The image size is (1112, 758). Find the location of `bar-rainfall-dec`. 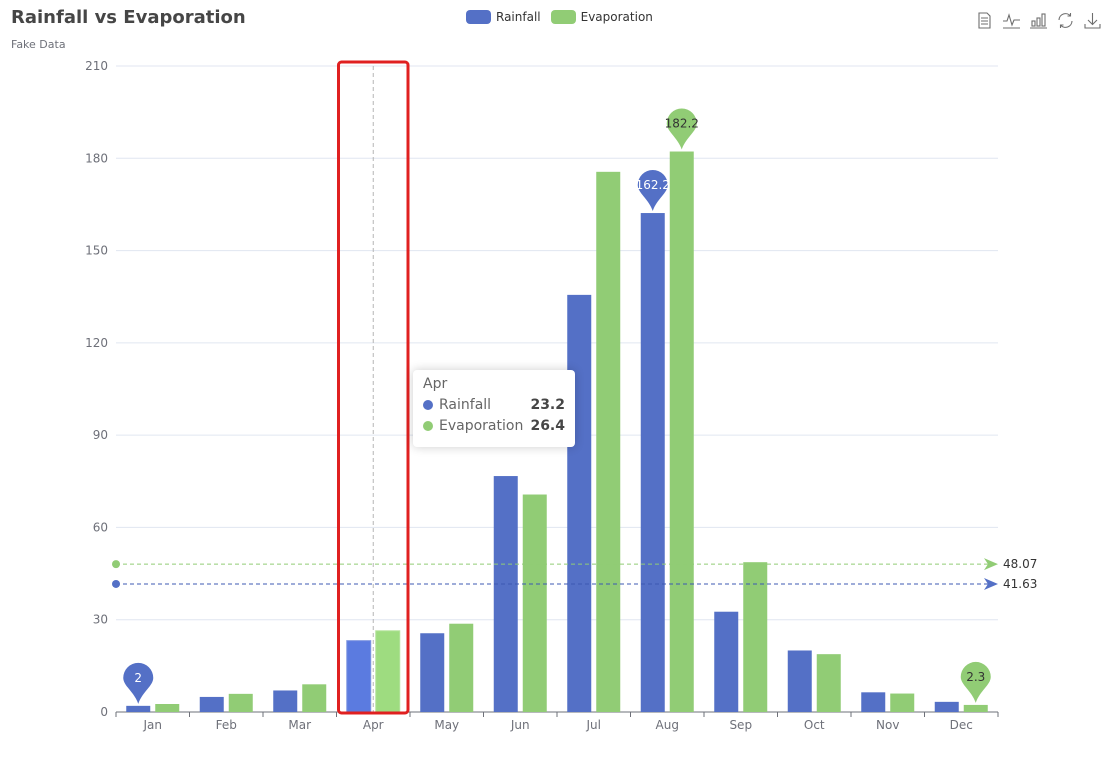

bar-rainfall-dec is located at coordinates (946, 706).